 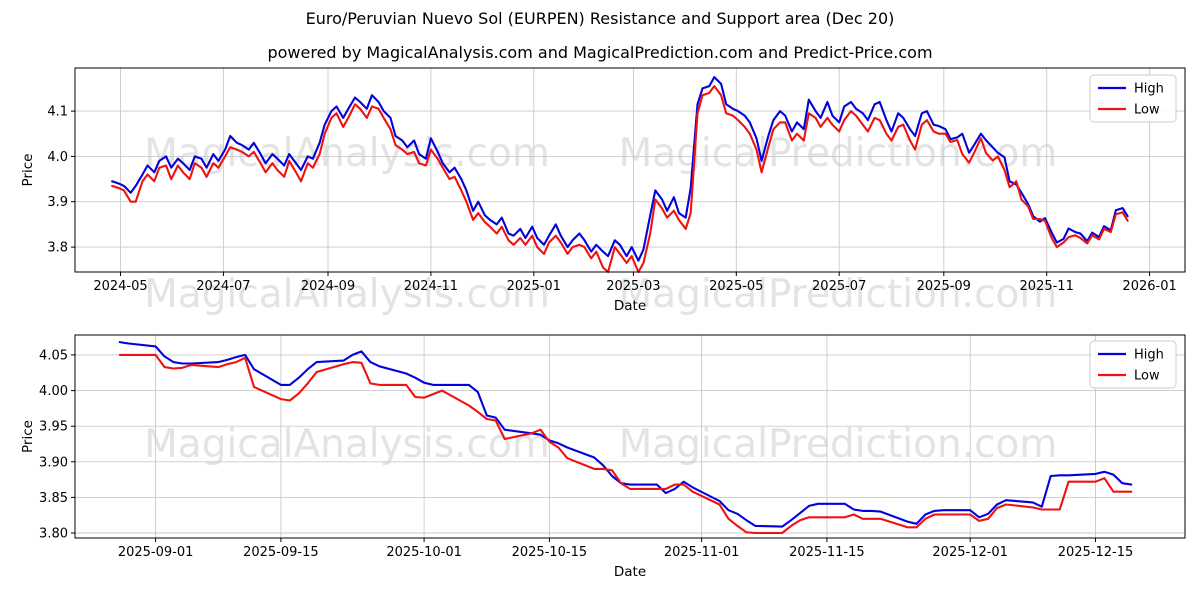 I want to click on x-tick-label: 2025-03, so click(x=633, y=286).